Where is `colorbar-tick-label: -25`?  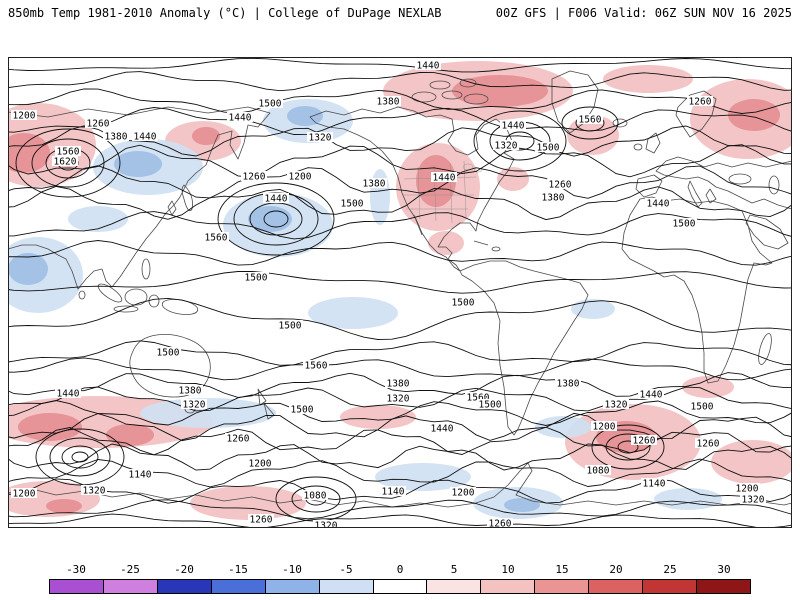
colorbar-tick-label: -25 is located at coordinates (130, 569).